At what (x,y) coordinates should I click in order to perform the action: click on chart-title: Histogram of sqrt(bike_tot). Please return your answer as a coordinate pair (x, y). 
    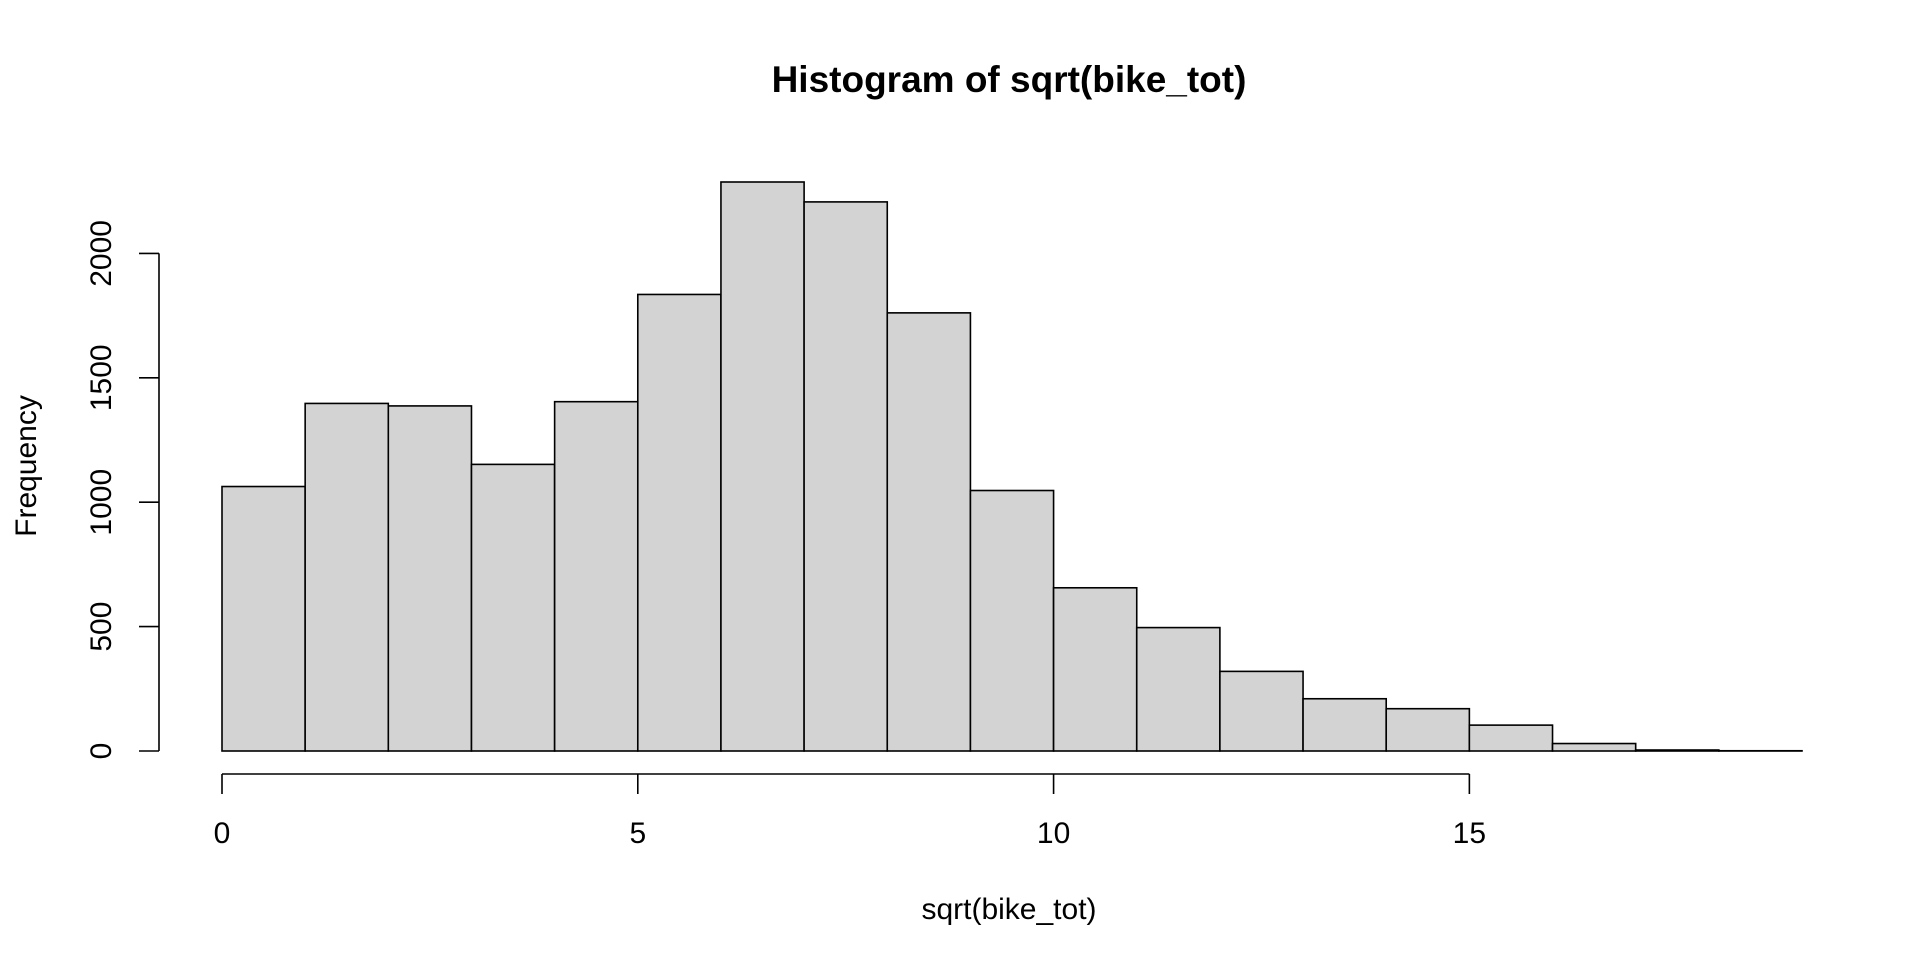
    Looking at the image, I should click on (1009, 79).